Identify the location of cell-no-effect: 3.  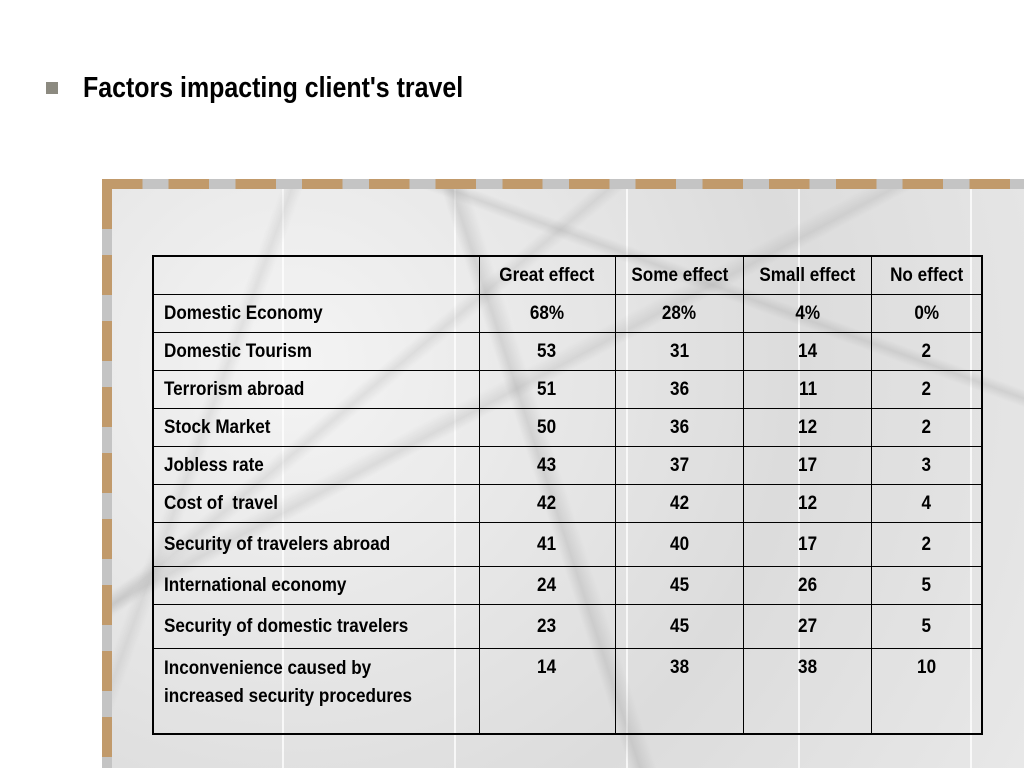
(927, 465).